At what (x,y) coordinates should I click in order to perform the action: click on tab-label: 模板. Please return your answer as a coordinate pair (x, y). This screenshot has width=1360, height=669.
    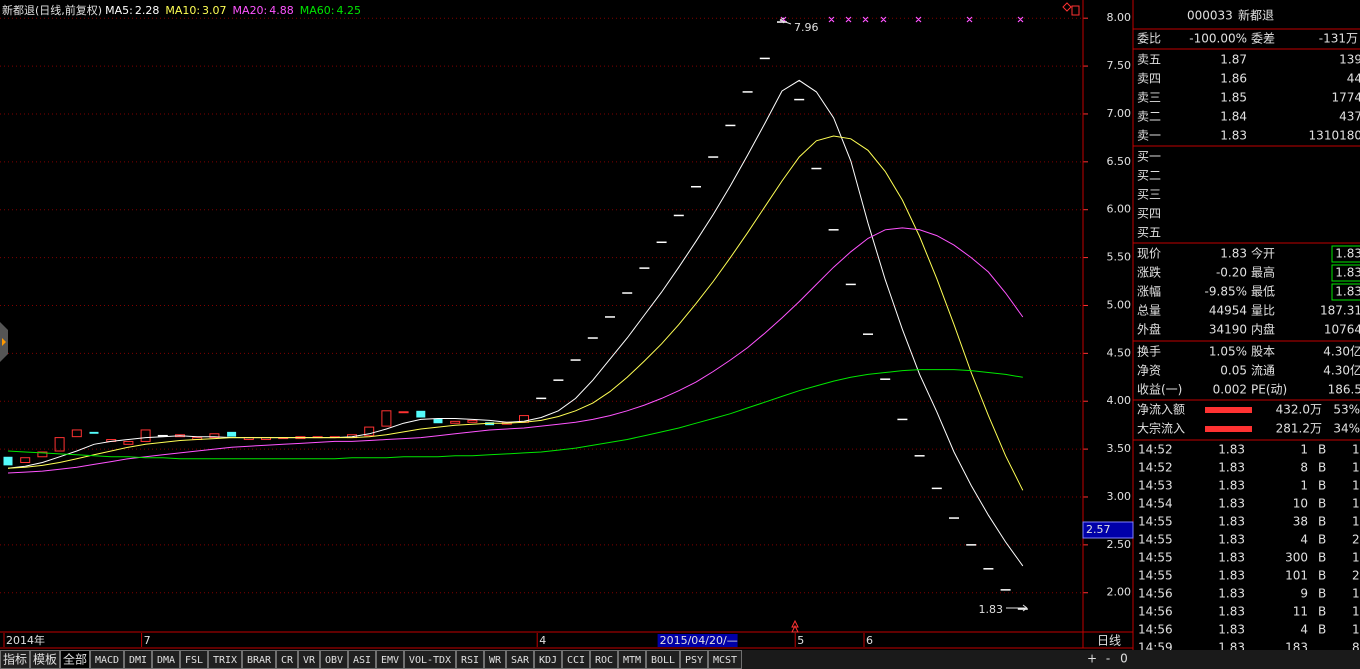
    Looking at the image, I should click on (45, 660).